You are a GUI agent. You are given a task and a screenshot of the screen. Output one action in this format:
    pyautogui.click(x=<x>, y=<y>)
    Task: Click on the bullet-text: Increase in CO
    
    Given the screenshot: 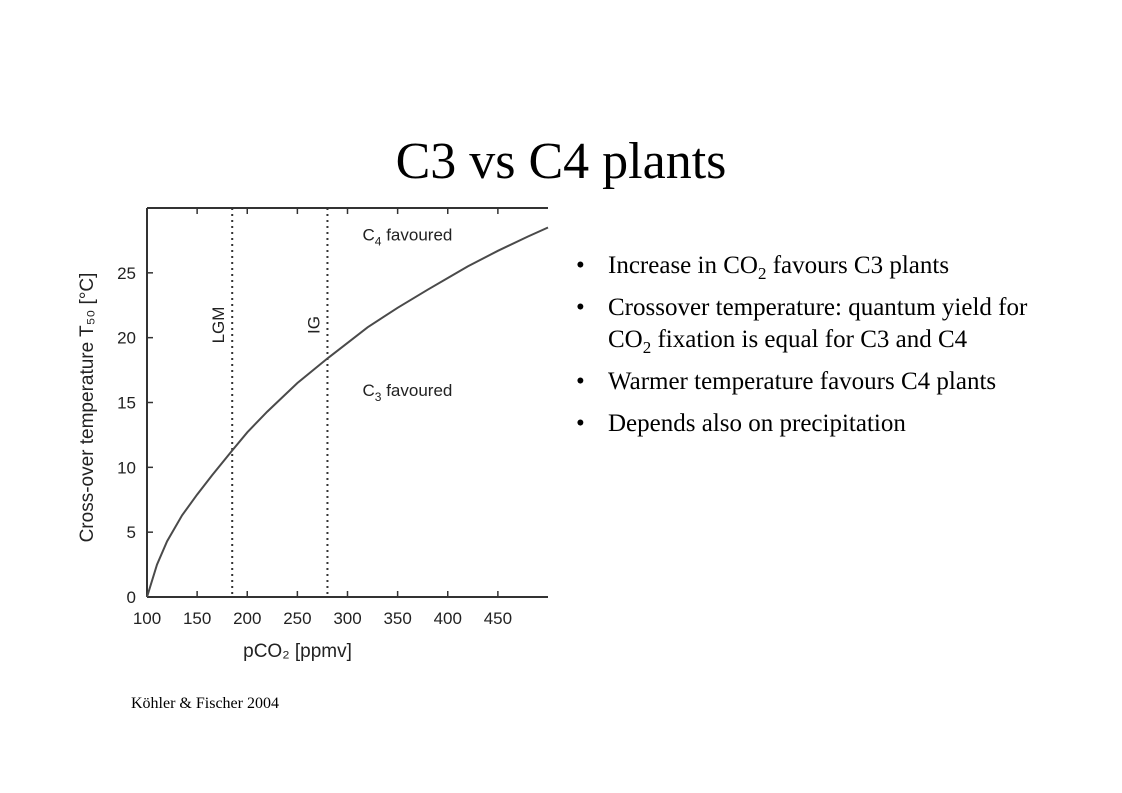 What is the action you would take?
    pyautogui.click(x=683, y=265)
    